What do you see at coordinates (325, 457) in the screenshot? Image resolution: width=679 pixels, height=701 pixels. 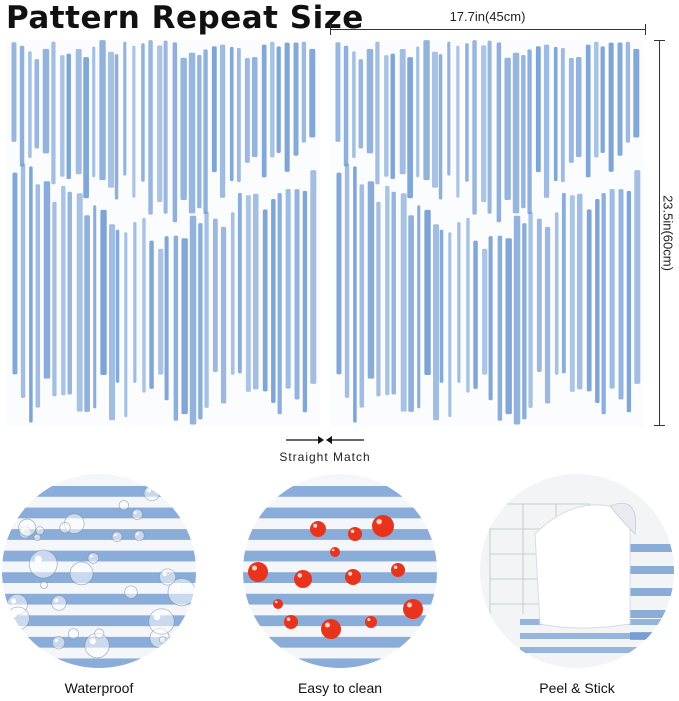 I see `straight-match-label: Straight Match` at bounding box center [325, 457].